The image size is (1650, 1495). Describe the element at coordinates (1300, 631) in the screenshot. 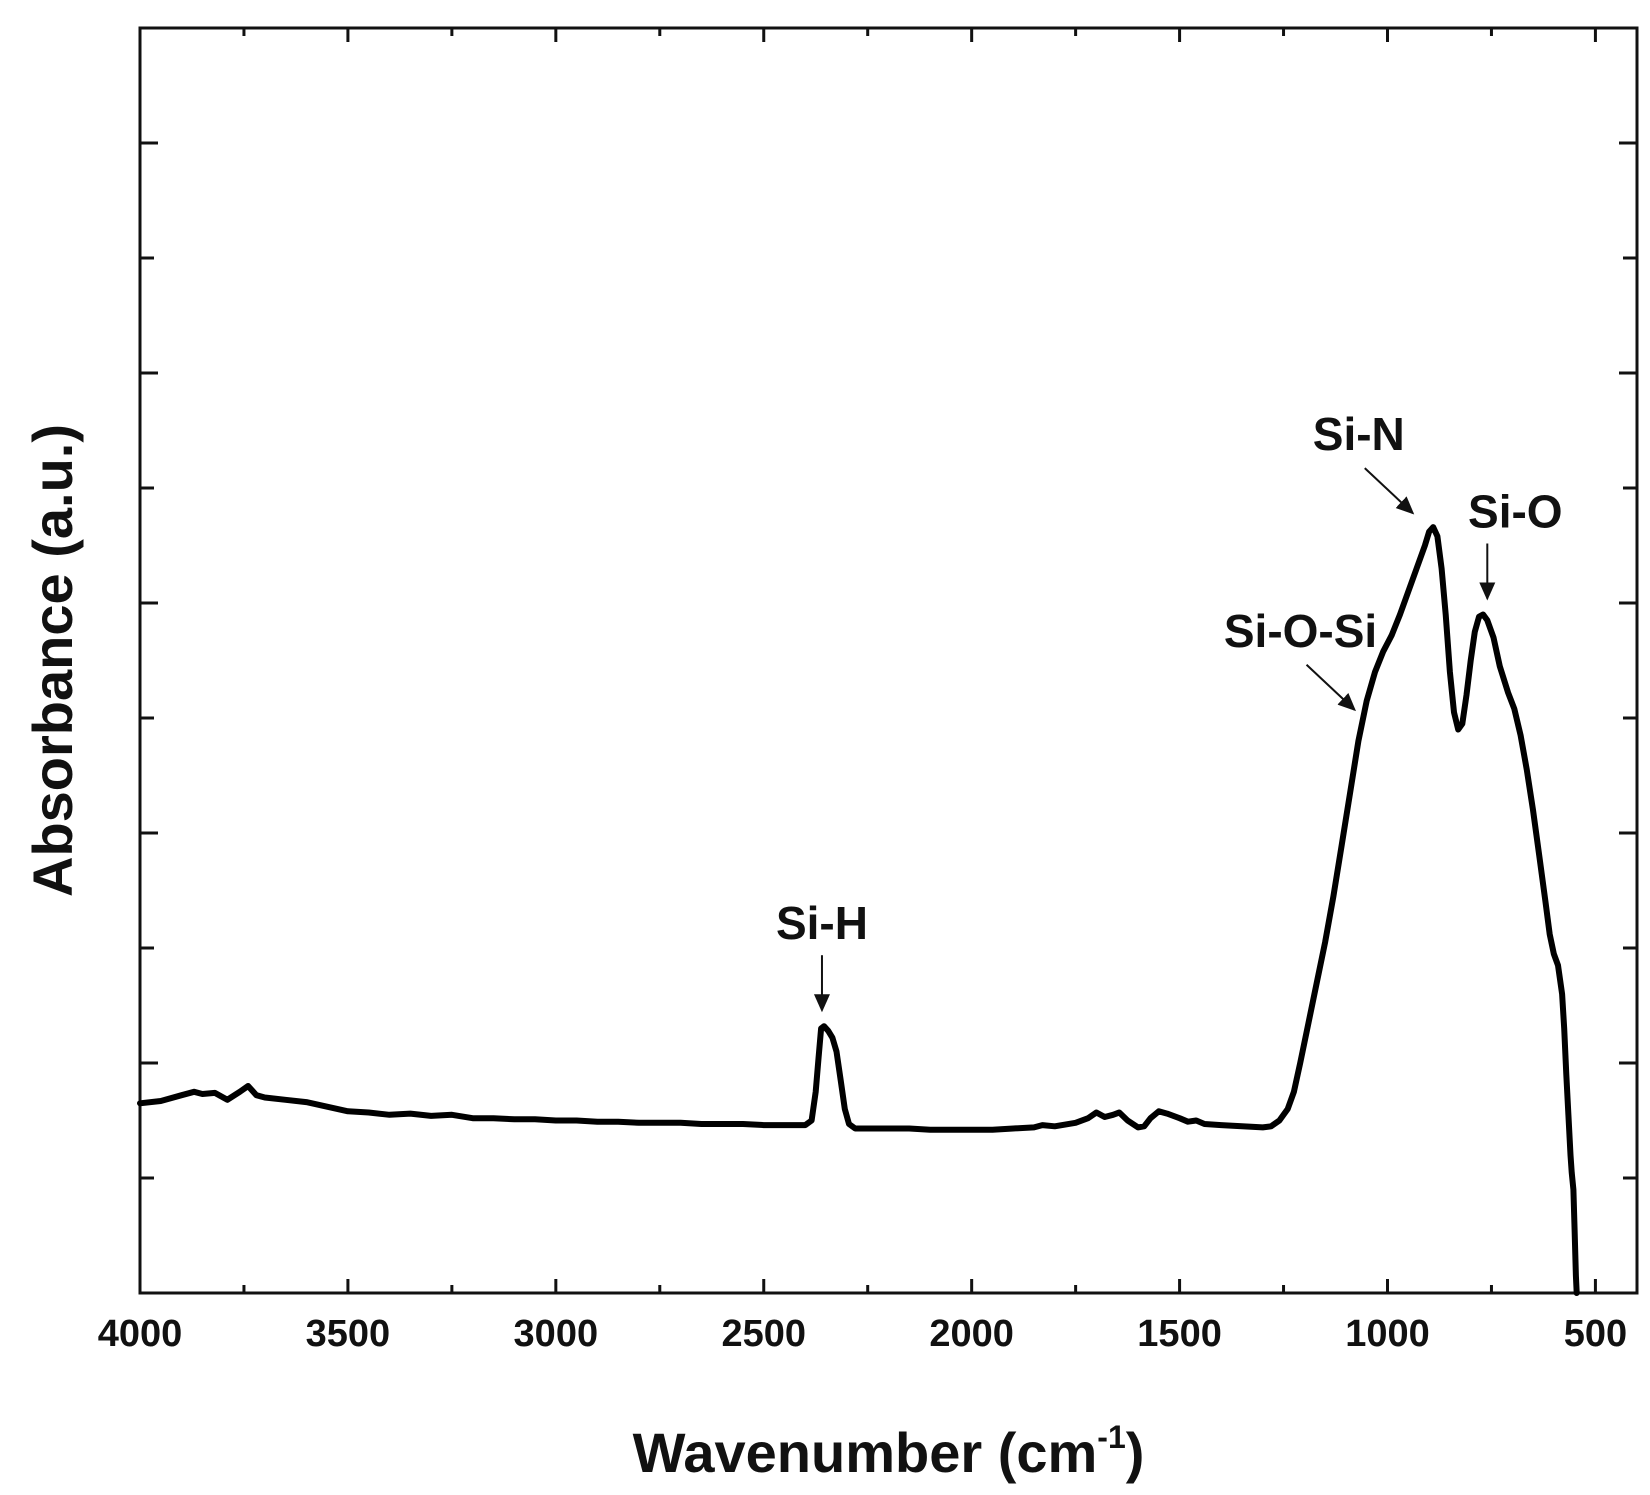

I see `annotation-label: Si-O-Si` at that location.